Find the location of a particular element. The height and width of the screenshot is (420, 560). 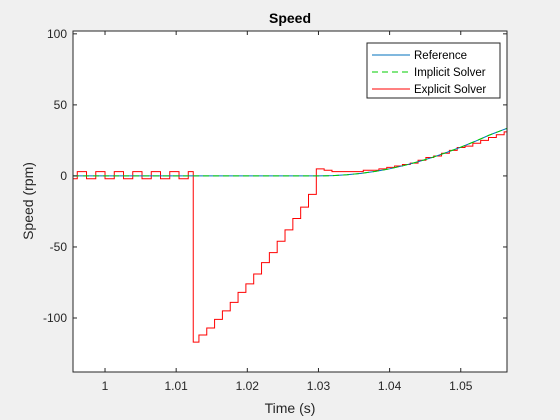

x-tick-label: 1.05 is located at coordinates (461, 386).